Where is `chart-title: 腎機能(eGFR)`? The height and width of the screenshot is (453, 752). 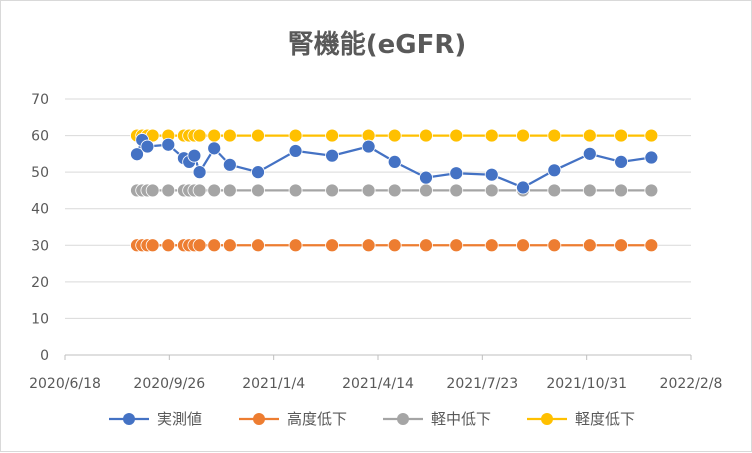 chart-title: 腎機能(eGFR) is located at coordinates (377, 44).